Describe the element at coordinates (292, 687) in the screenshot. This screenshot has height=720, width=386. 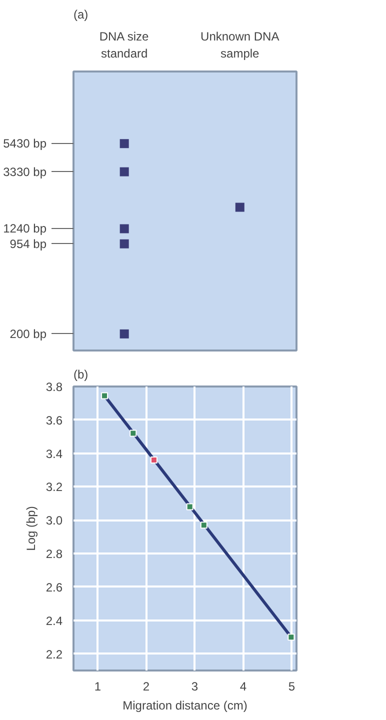
I see `x-tick-label: 5` at that location.